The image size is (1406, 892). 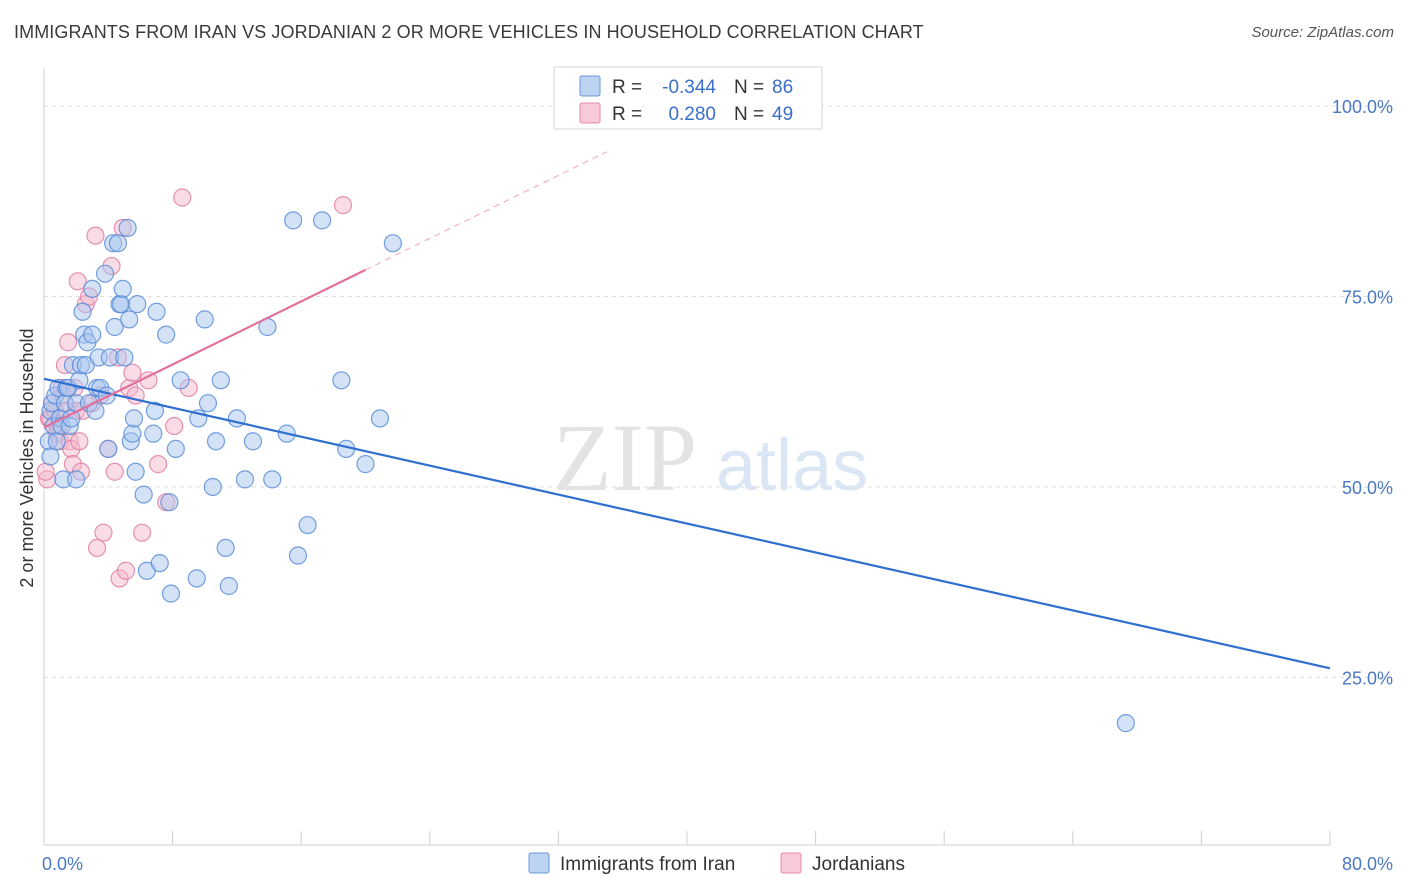 I want to click on legend-n-label-jordanians: N =, so click(x=749, y=114).